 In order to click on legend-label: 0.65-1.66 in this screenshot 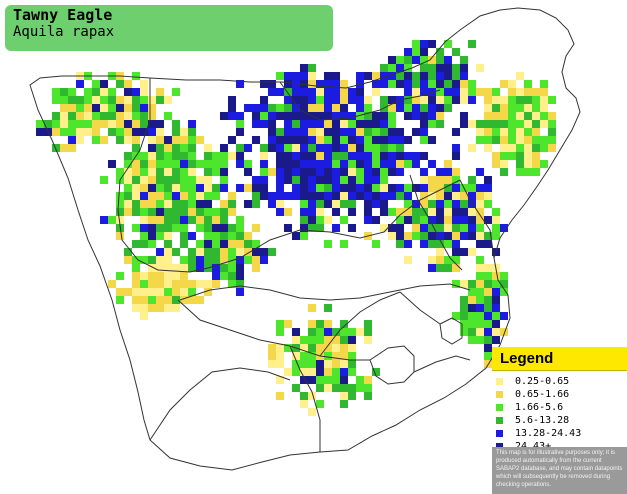, I will do `click(542, 394)`.